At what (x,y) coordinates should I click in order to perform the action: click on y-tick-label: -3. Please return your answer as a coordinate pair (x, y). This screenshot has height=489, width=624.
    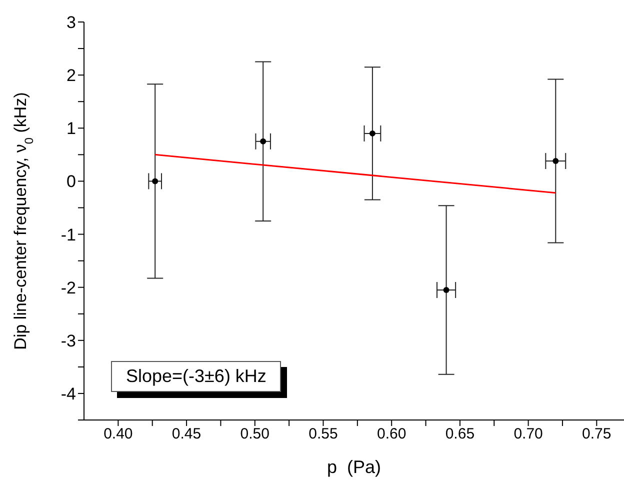
    Looking at the image, I should click on (68, 340).